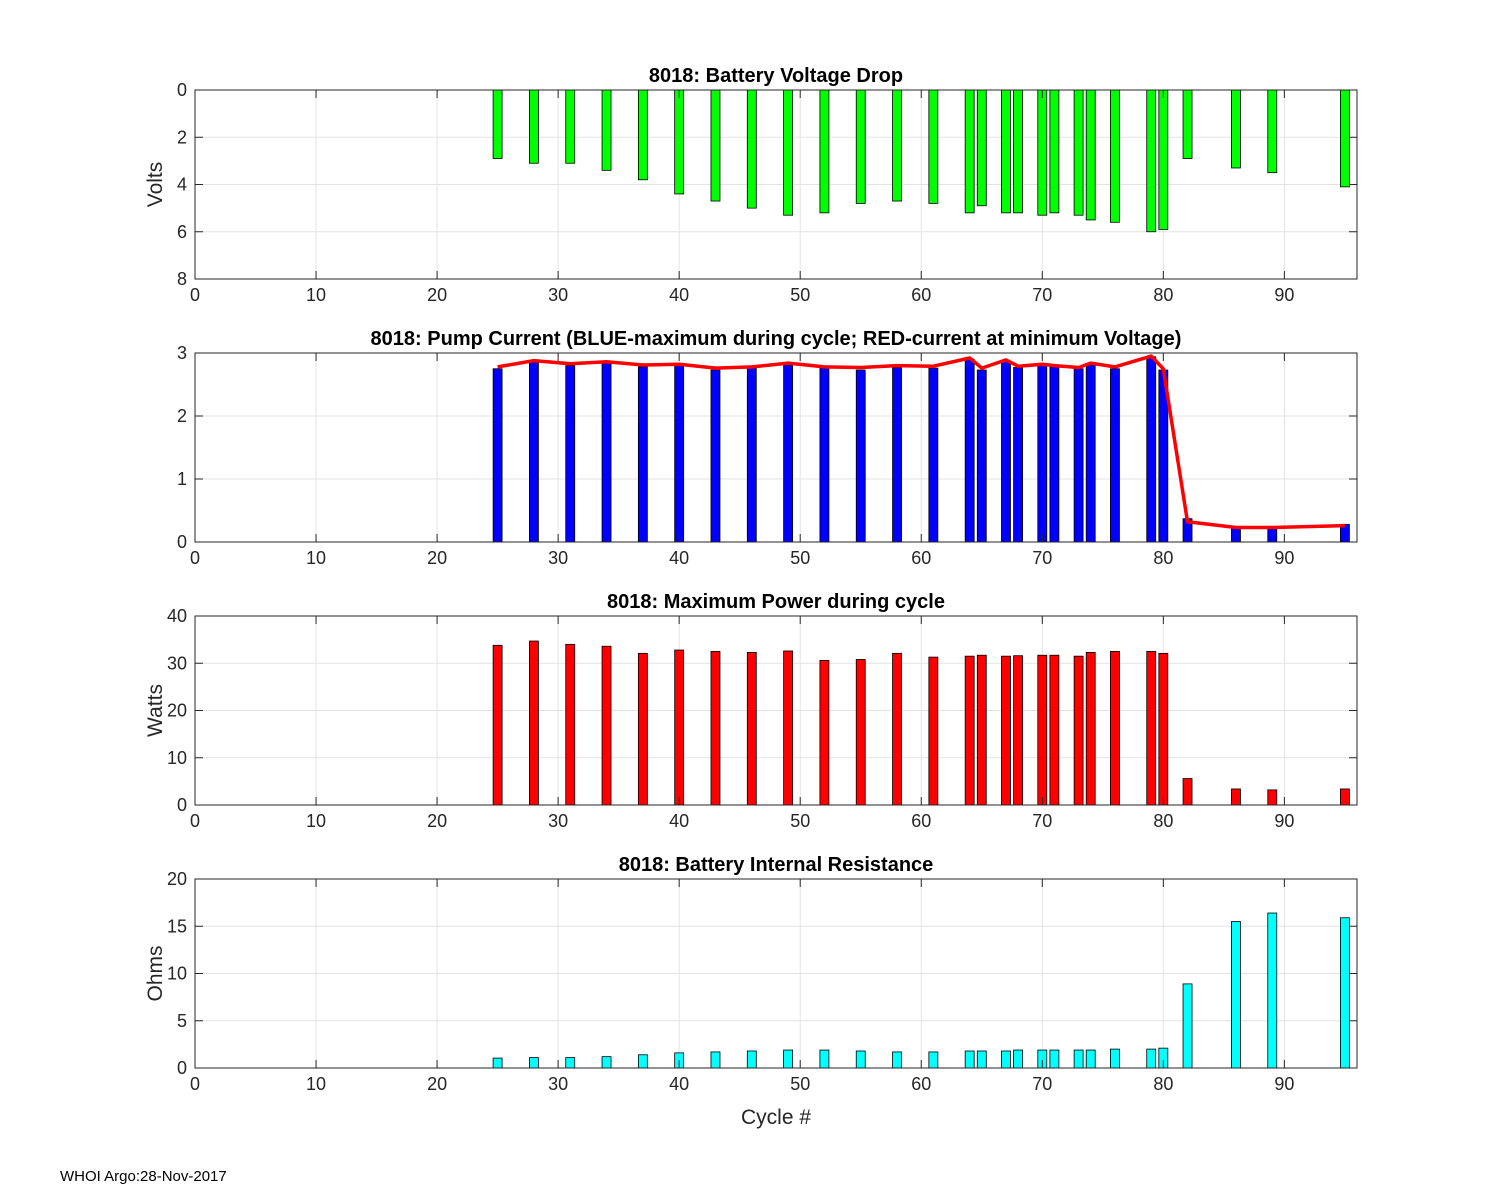  What do you see at coordinates (182, 353) in the screenshot?
I see `tick-label-y: 3` at bounding box center [182, 353].